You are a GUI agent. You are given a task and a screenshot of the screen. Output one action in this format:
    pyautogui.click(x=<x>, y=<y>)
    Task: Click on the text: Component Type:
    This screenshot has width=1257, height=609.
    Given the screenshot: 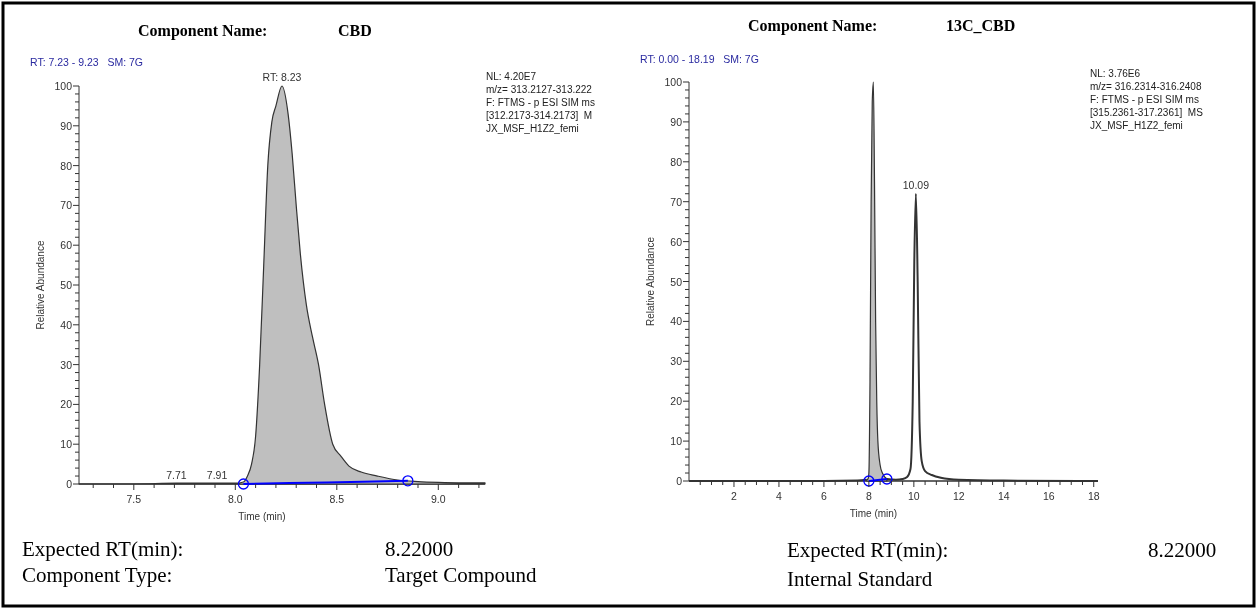 What is the action you would take?
    pyautogui.click(x=97, y=575)
    